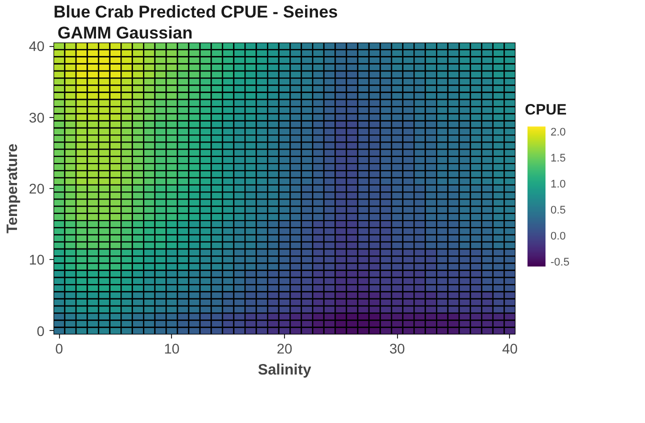  What do you see at coordinates (558, 210) in the screenshot?
I see `color-bar-label: 0.5` at bounding box center [558, 210].